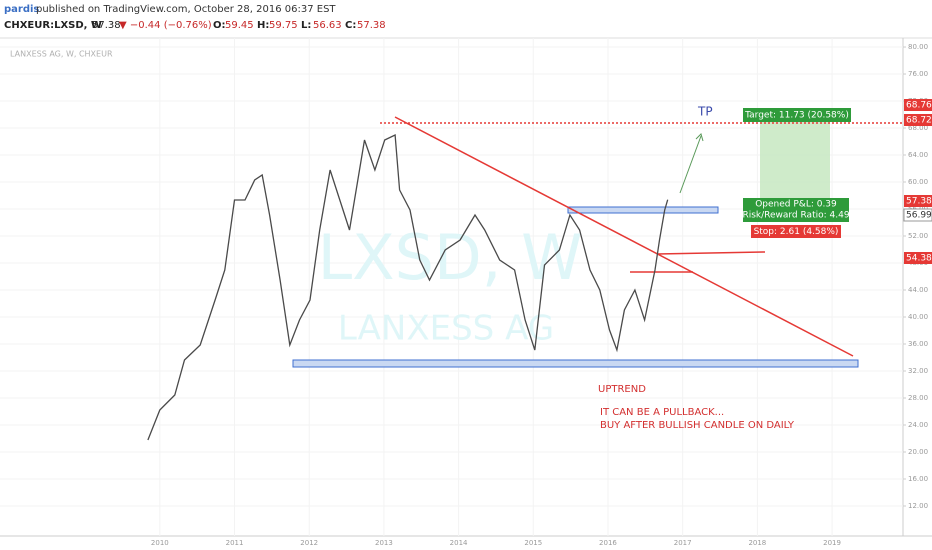 This screenshot has width=932, height=550. What do you see at coordinates (918, 236) in the screenshot?
I see `y-tick-label: 52.00` at bounding box center [918, 236].